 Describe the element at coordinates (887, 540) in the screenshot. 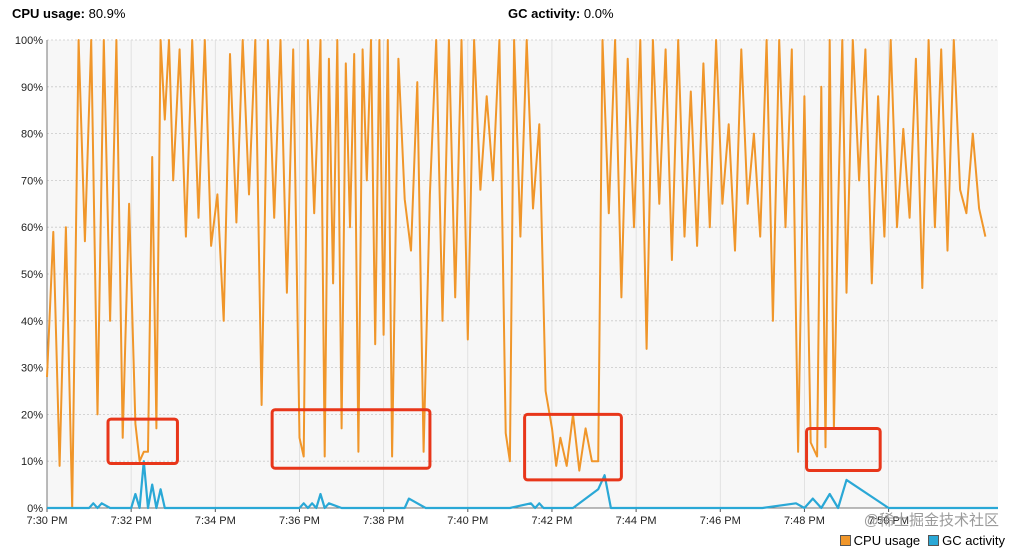

I see `legend-label-cpu: CPU usage` at that location.